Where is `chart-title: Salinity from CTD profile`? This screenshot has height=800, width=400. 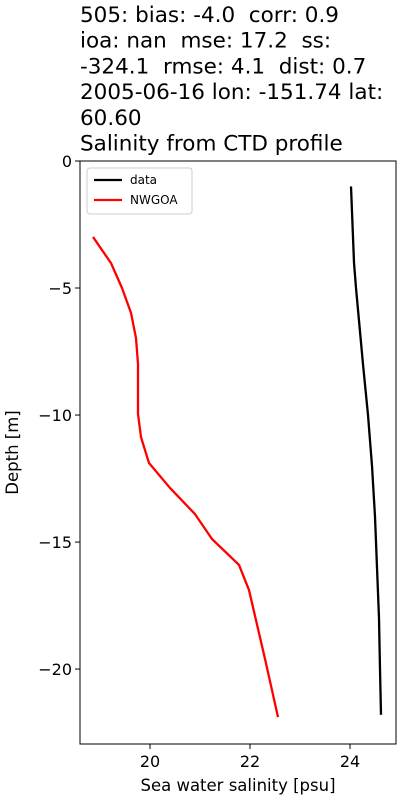
chart-title: Salinity from CTD profile is located at coordinates (211, 144).